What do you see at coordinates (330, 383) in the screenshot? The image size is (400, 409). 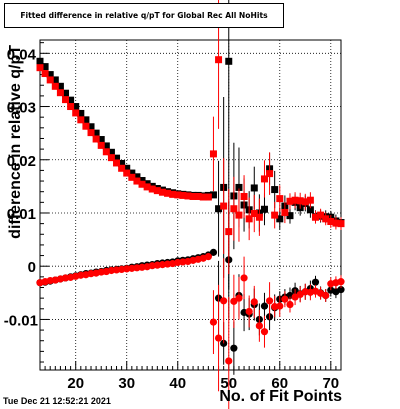 I see `x-tick-label: 70` at bounding box center [330, 383].